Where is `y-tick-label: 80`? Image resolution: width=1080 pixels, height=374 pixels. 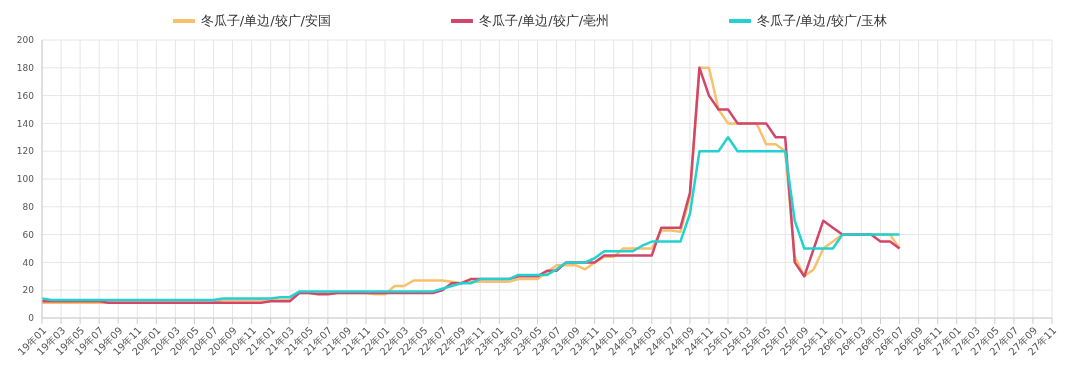 y-tick-label: 80 is located at coordinates (28, 207).